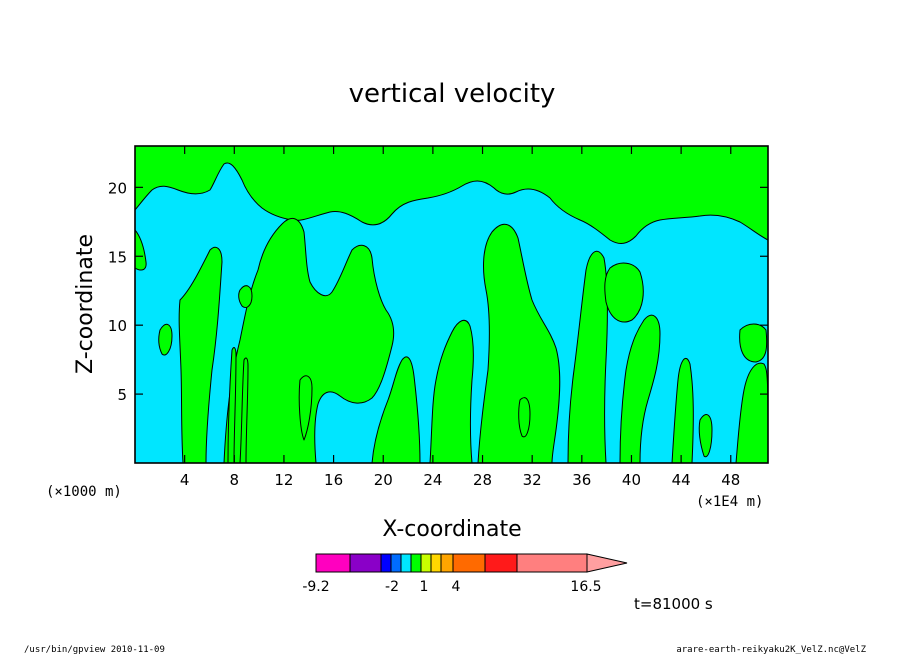  Describe the element at coordinates (333, 480) in the screenshot. I see `x-tick-label: 16` at that location.